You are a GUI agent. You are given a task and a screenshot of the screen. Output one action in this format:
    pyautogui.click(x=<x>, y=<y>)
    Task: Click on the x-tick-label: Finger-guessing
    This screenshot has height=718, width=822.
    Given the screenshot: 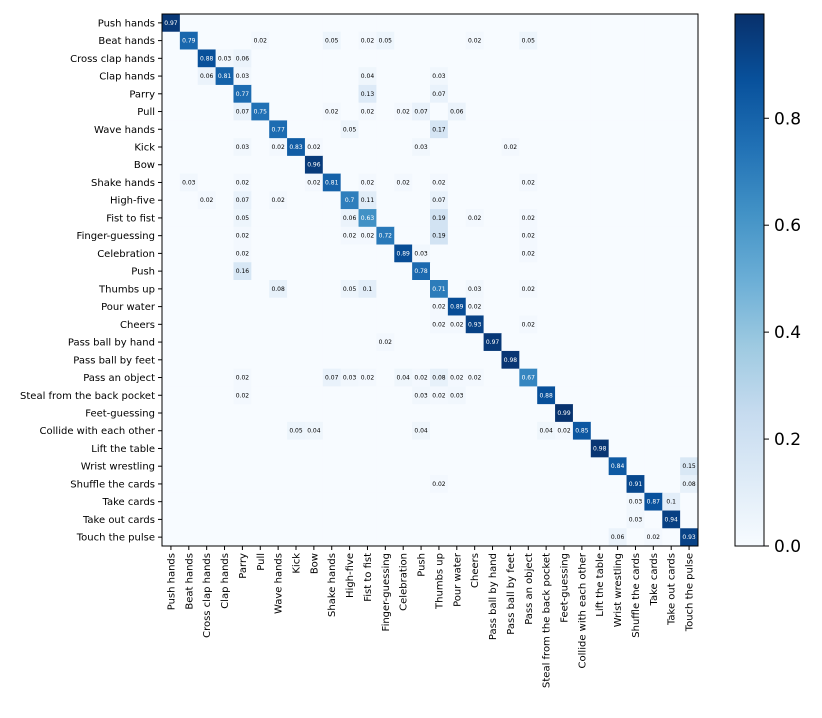 What is the action you would take?
    pyautogui.click(x=386, y=592)
    